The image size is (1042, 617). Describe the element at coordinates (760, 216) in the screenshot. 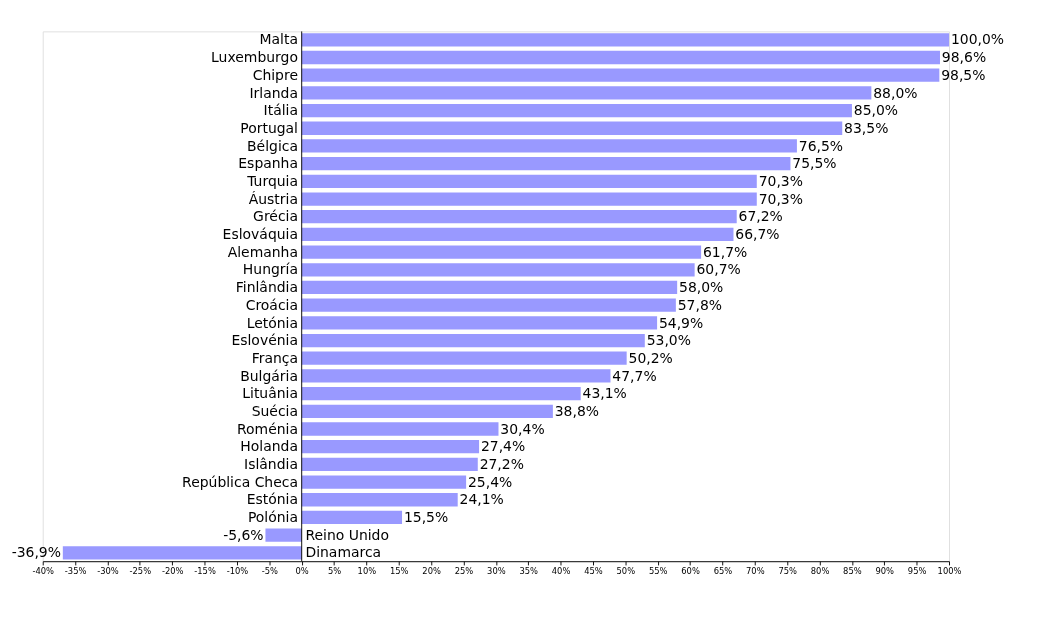

I see `data-label: 67,2%` at that location.